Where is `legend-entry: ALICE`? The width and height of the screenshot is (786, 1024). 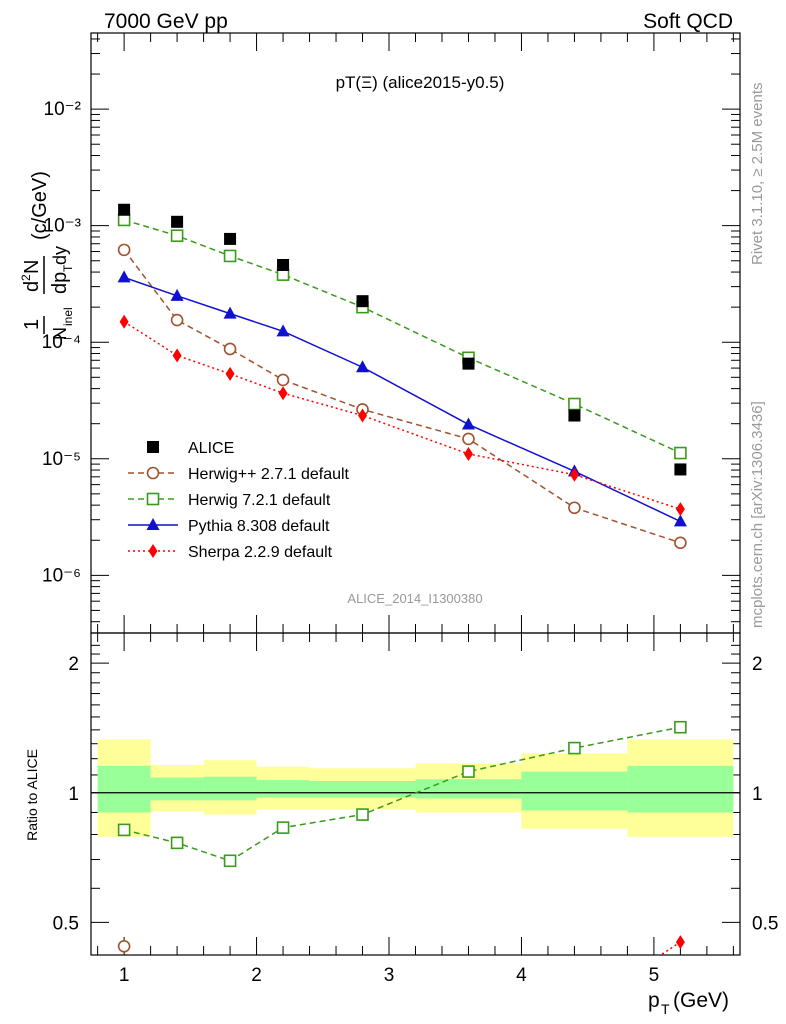
legend-entry: ALICE is located at coordinates (190, 448).